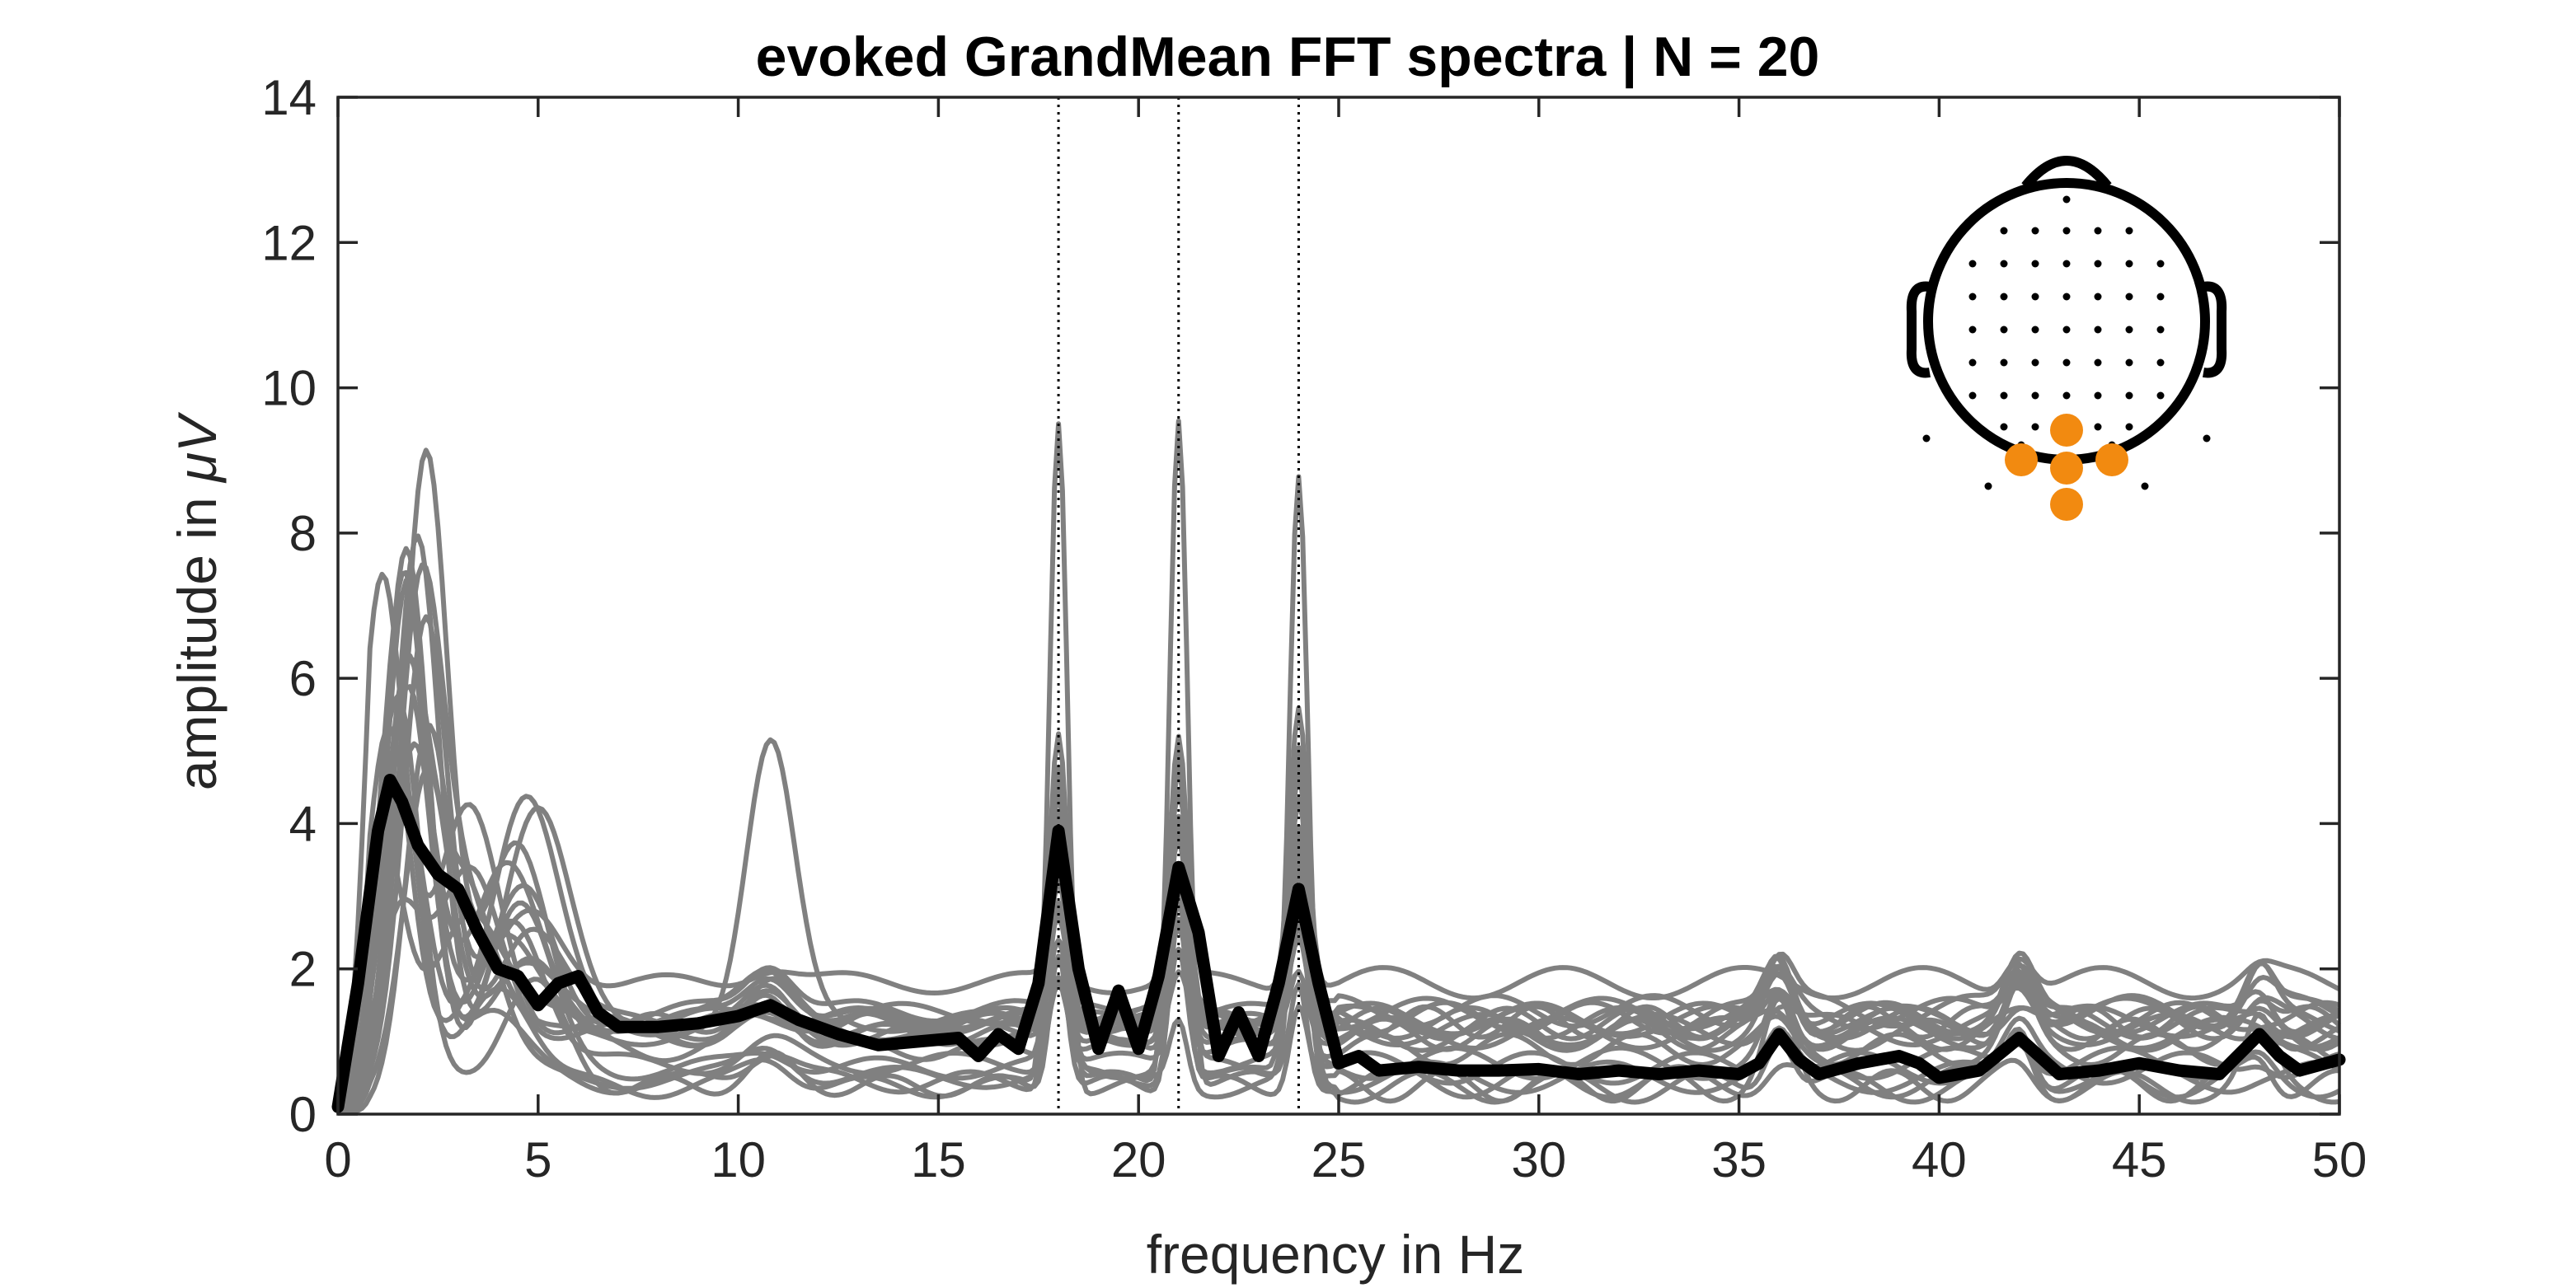 The image size is (2576, 1288). I want to click on x-tick-label: 5, so click(537, 1159).